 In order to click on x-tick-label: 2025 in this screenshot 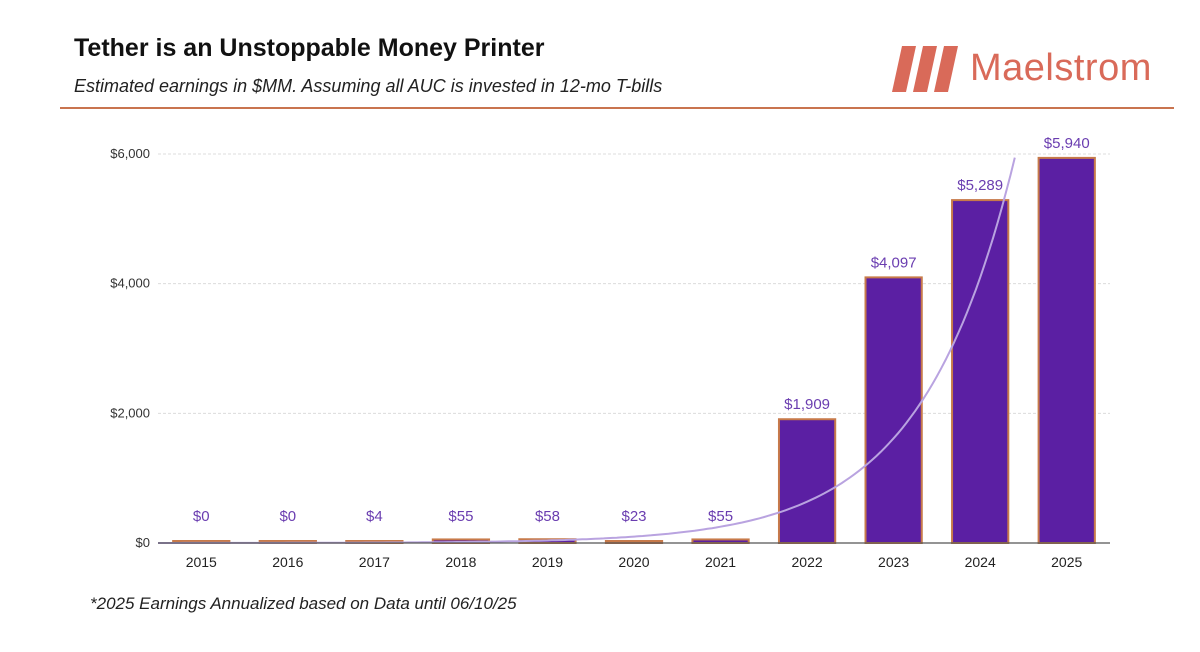, I will do `click(1066, 562)`.